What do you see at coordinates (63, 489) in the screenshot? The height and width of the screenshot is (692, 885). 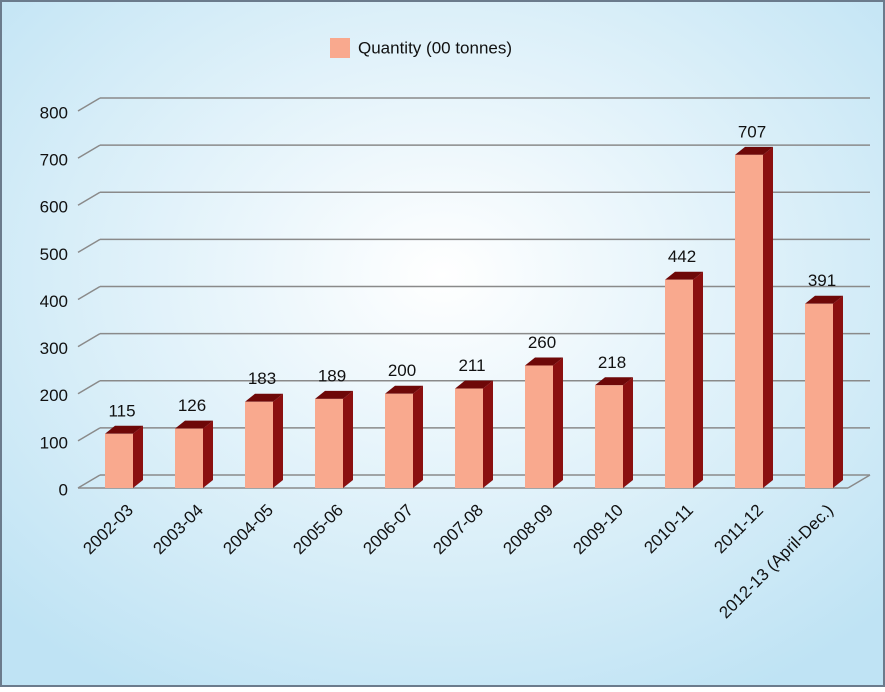 I see `y-tick-label: 0` at bounding box center [63, 489].